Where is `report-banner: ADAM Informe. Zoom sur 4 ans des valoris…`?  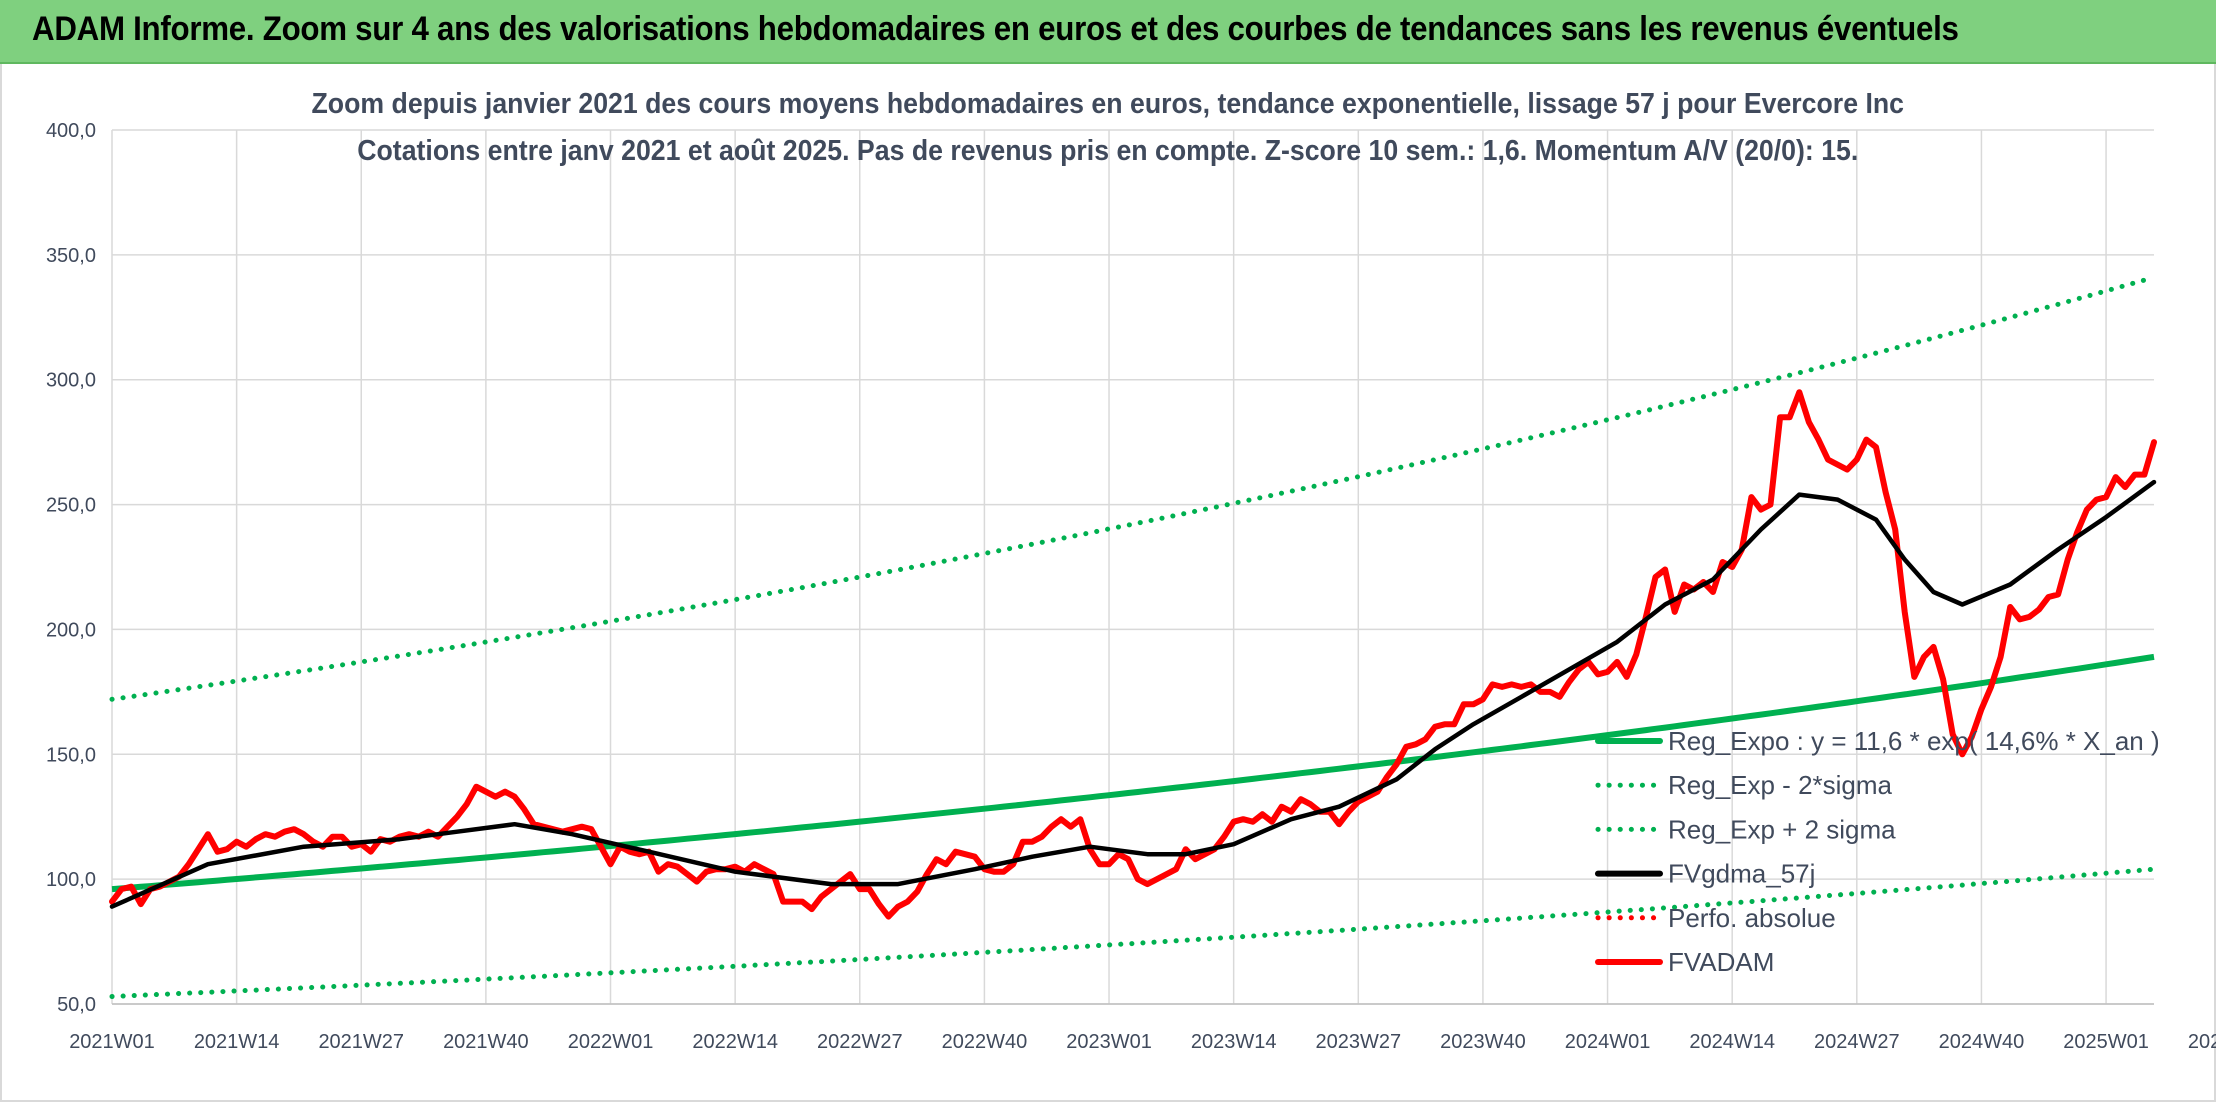 report-banner: ADAM Informe. Zoom sur 4 ans des valoris… is located at coordinates (1108, 32).